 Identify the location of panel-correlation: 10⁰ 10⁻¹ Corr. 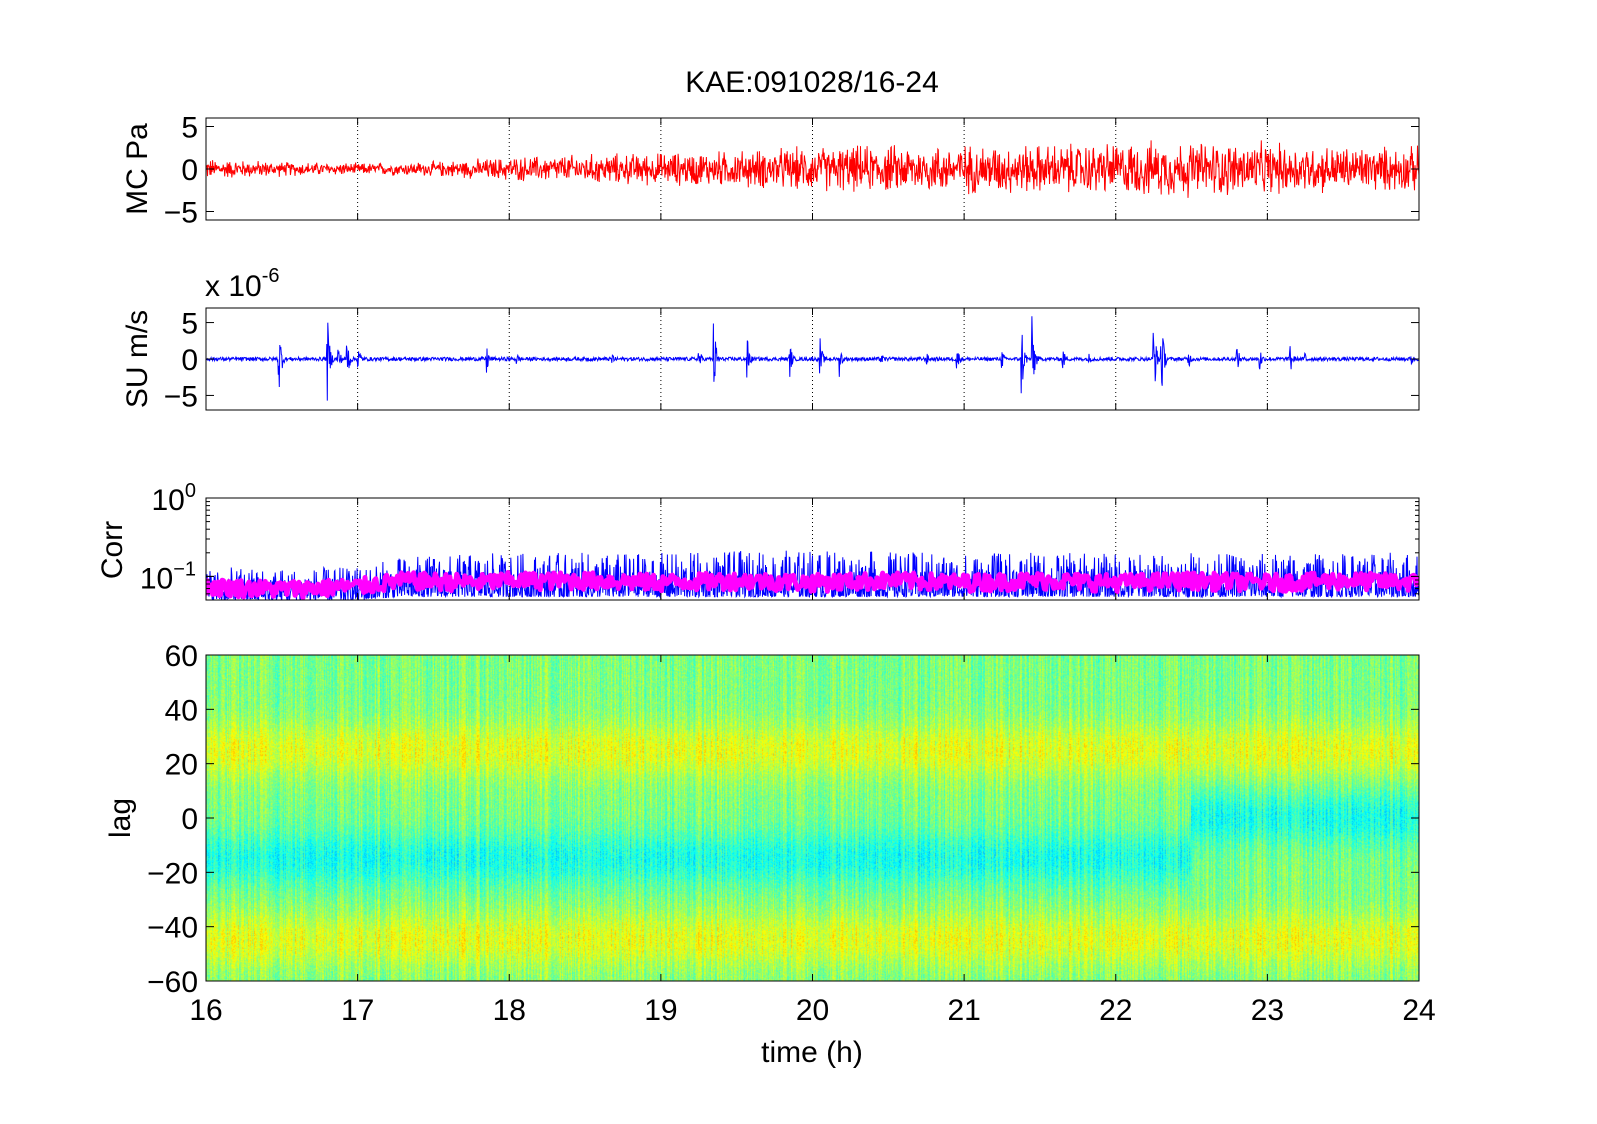
(758, 540).